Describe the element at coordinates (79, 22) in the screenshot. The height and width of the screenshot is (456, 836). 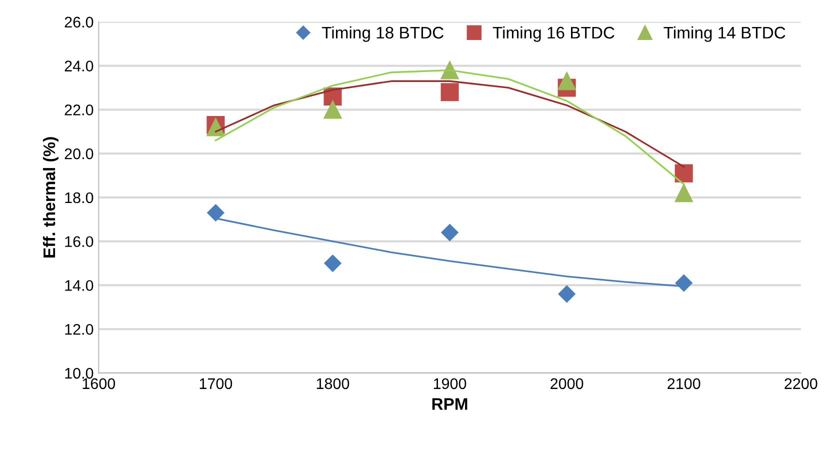
I see `y-tick-label: 26.0` at that location.